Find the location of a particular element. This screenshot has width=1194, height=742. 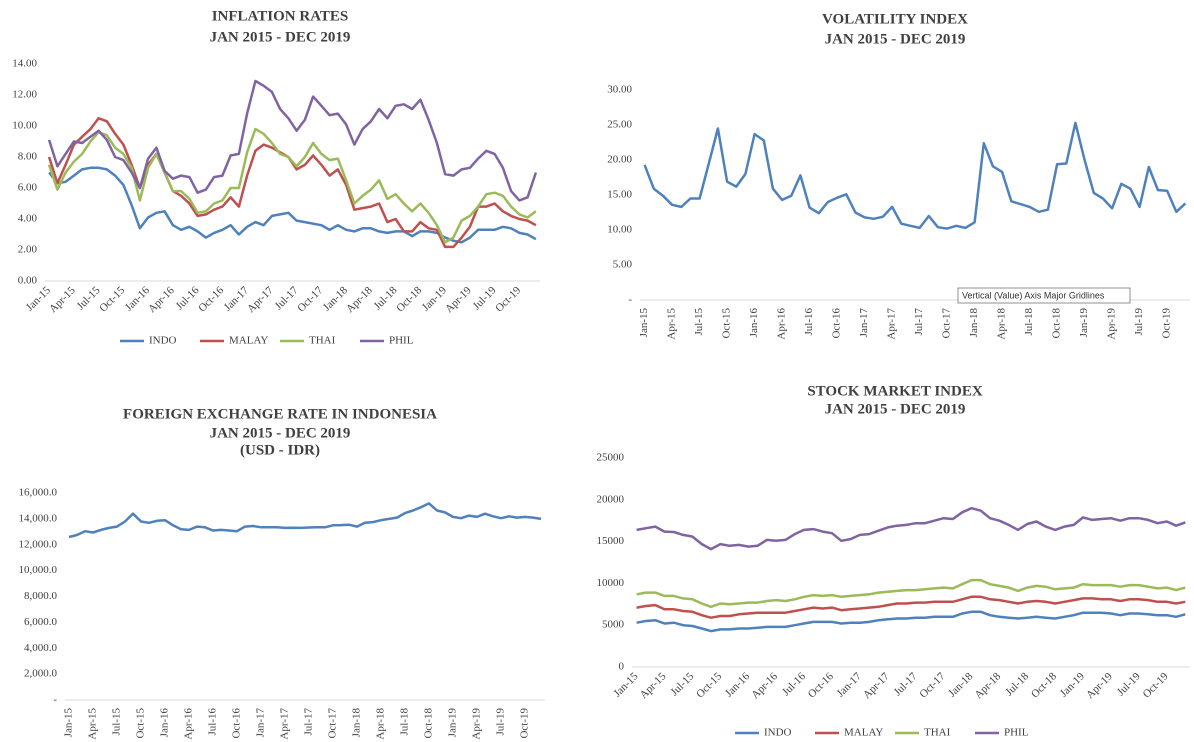

tooltip: Vertical (Value) Axis Major Gridlines is located at coordinates (1033, 295).